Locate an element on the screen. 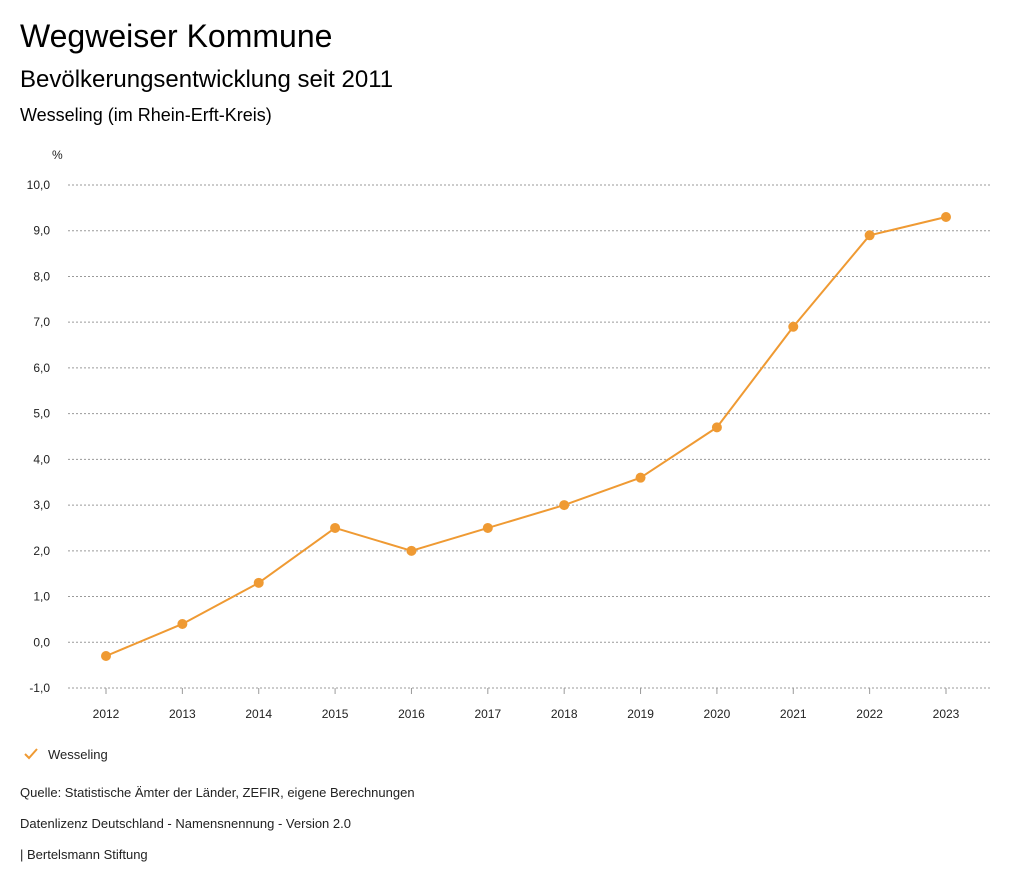 Image resolution: width=1024 pixels, height=888 pixels. legend-label: Wesseling is located at coordinates (78, 754).